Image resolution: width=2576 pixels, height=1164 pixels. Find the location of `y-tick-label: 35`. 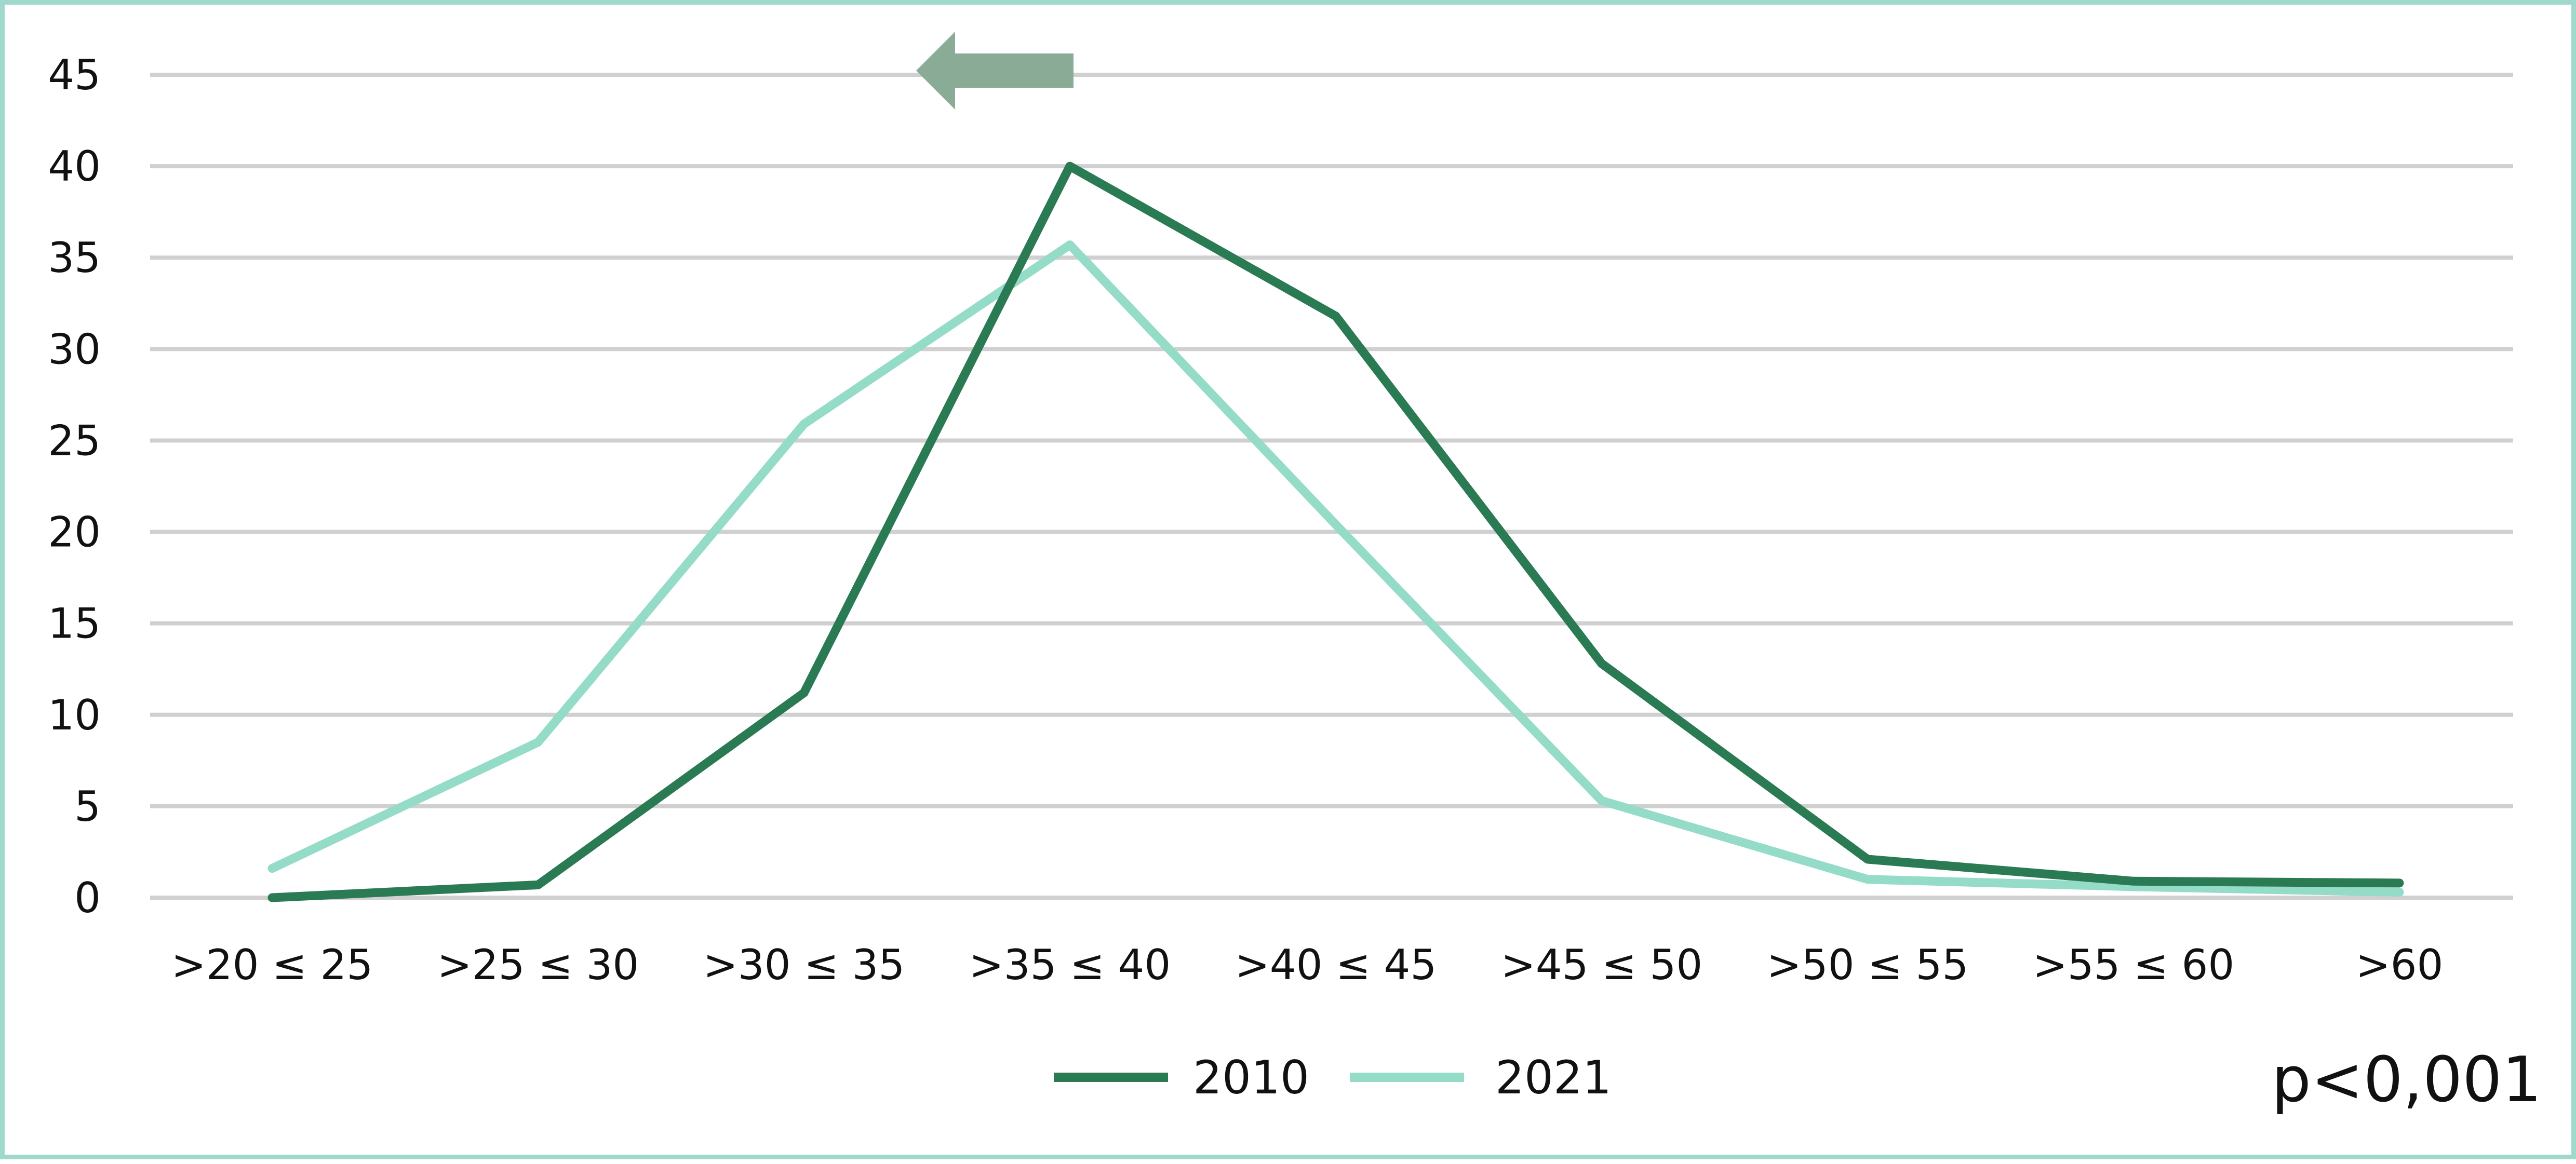

y-tick-label: 35 is located at coordinates (75, 258).